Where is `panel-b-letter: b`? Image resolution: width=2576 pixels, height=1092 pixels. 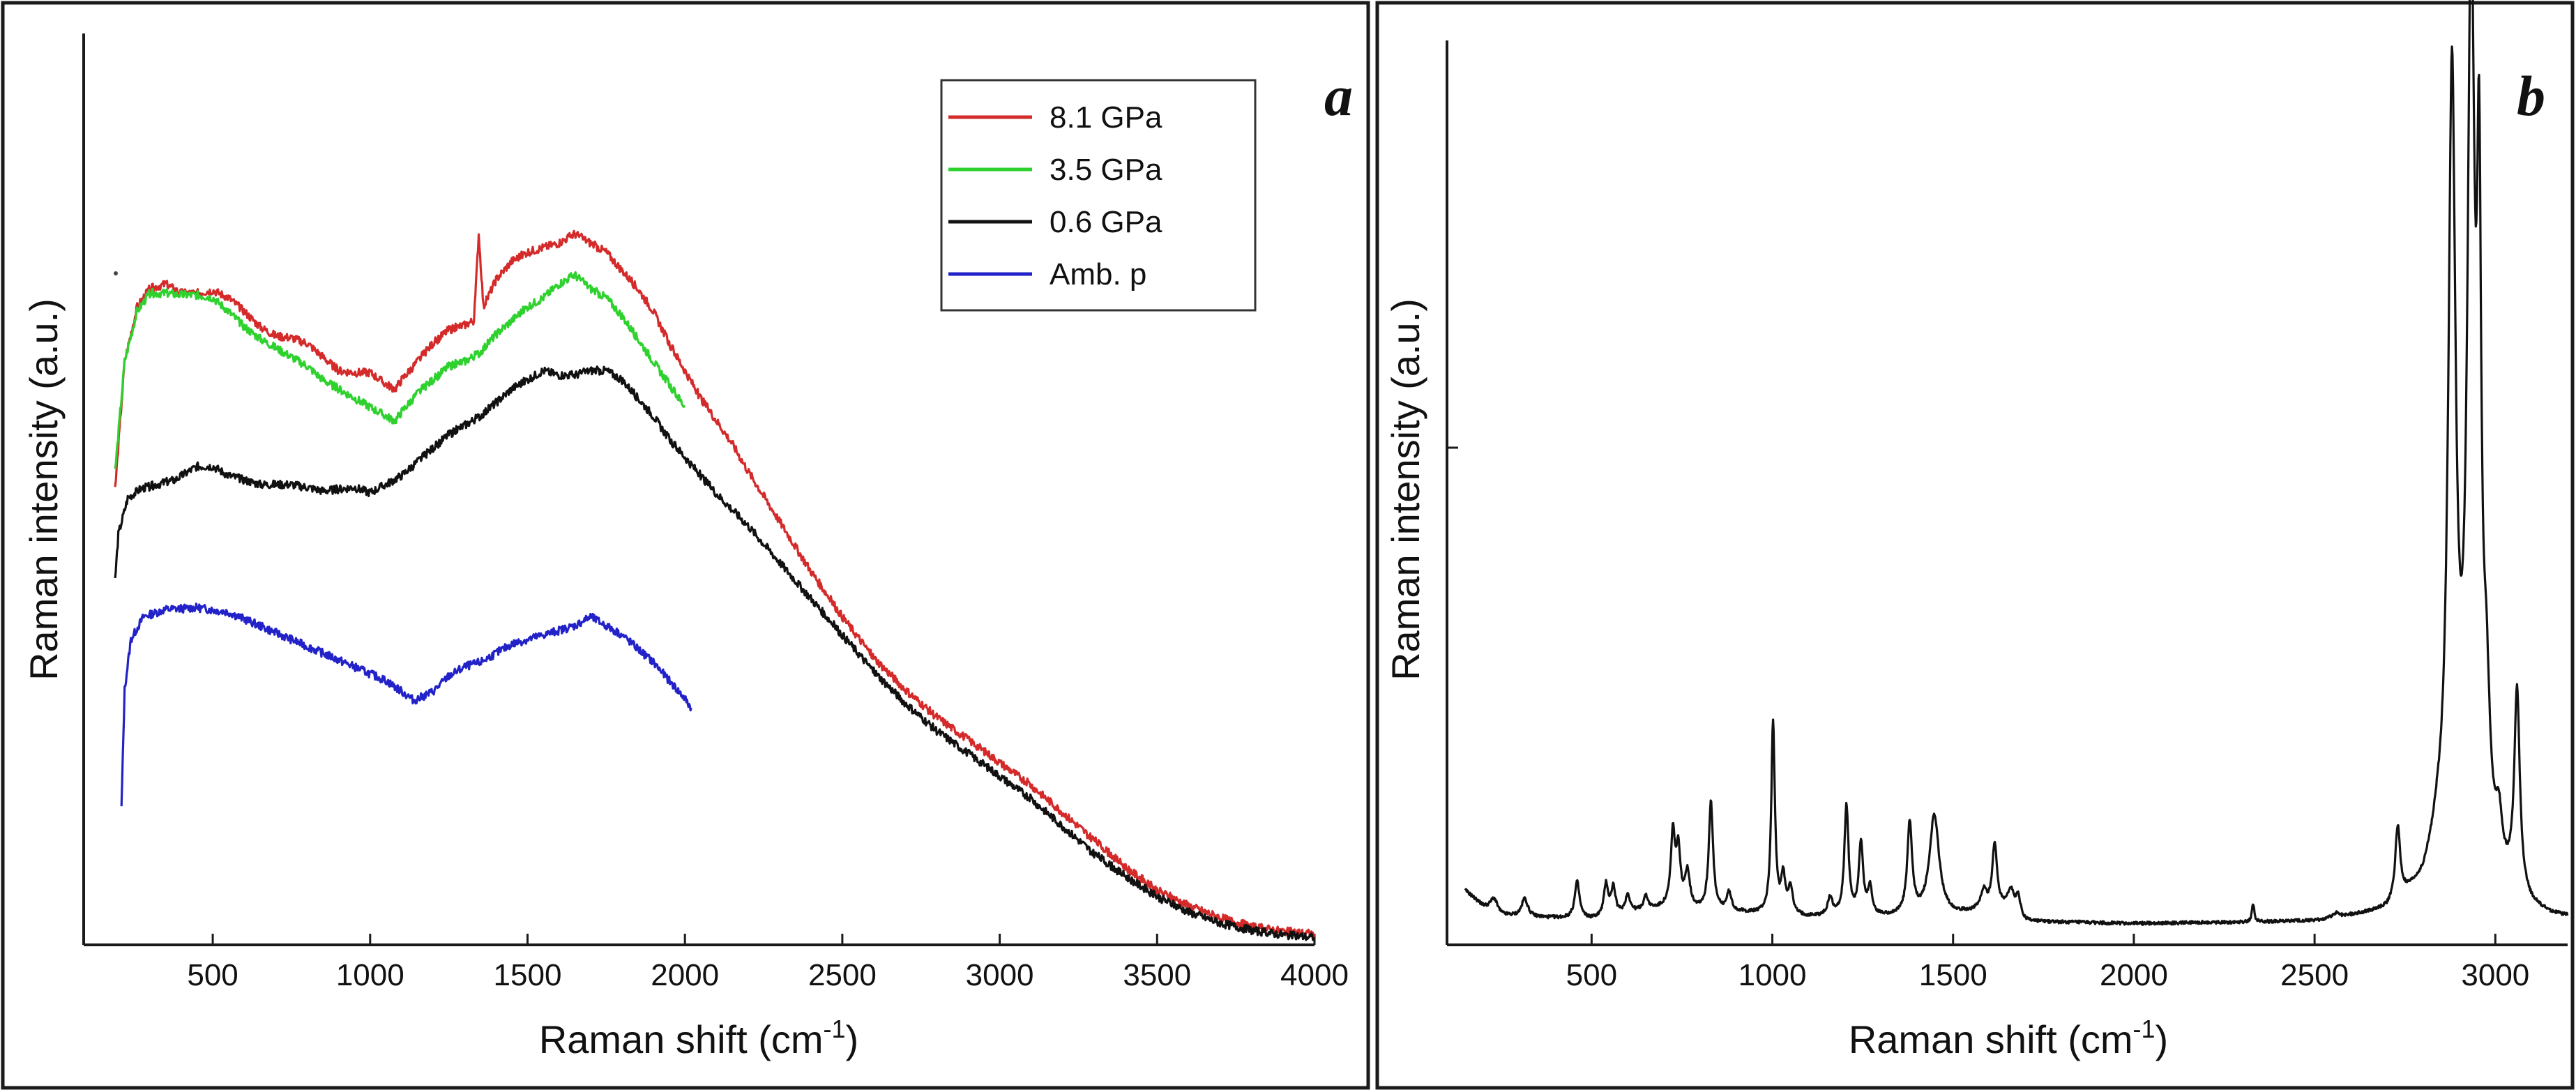
panel-b-letter: b is located at coordinates (2531, 96).